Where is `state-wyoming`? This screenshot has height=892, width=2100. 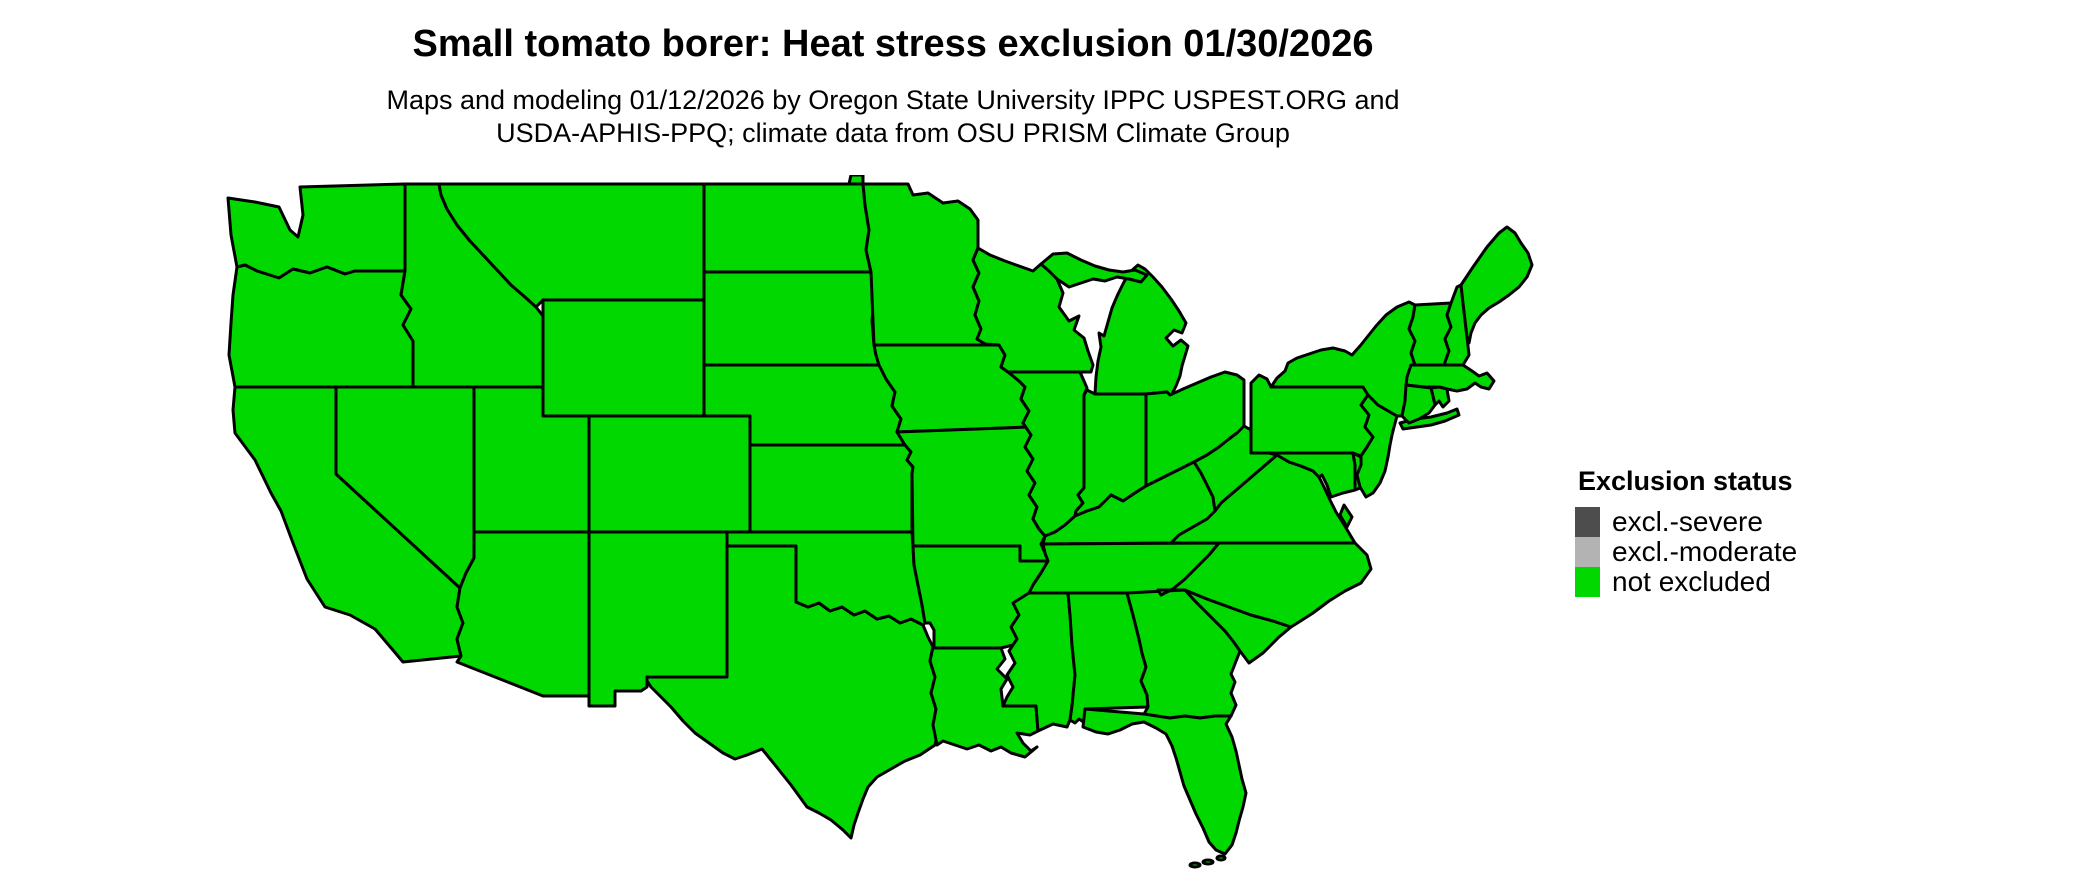
state-wyoming is located at coordinates (623, 358).